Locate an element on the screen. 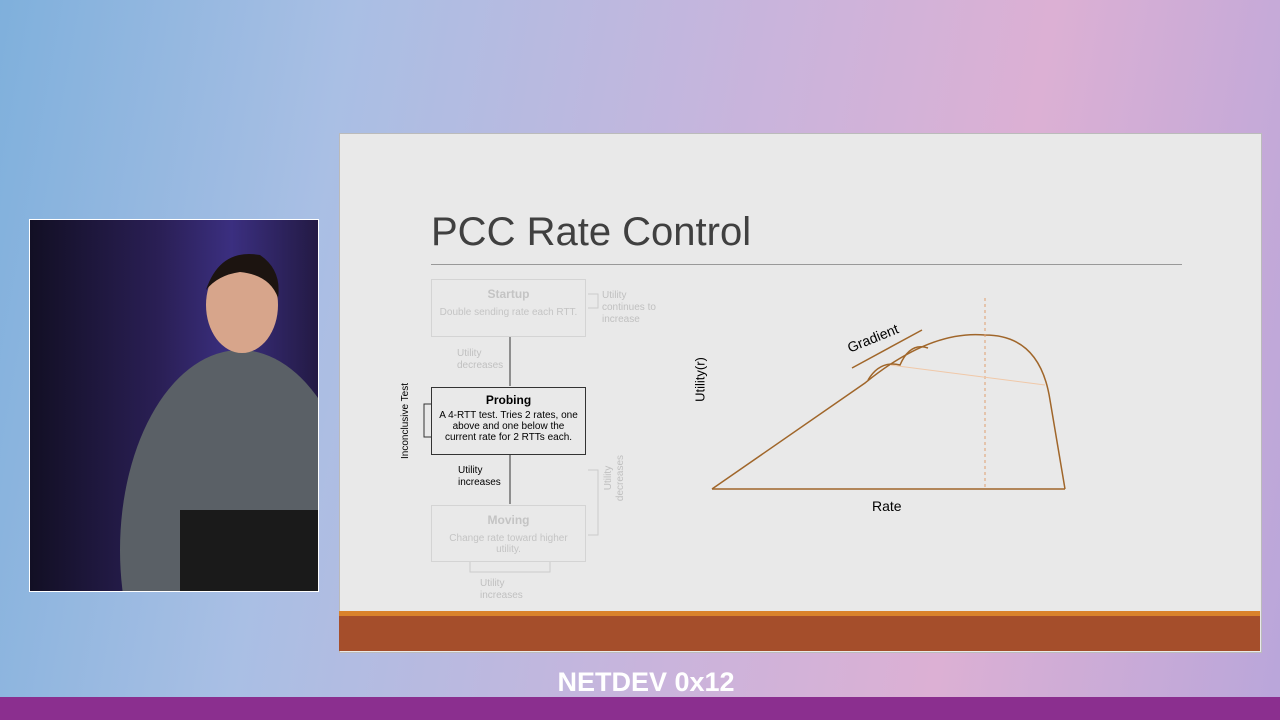 This screenshot has width=1280, height=720. y-axis-label: Utility(r) is located at coordinates (700, 379).